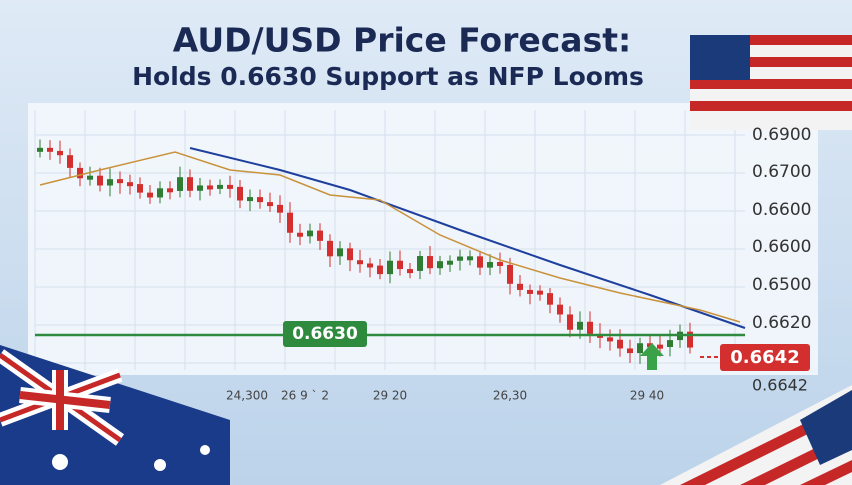 This screenshot has width=852, height=485. Describe the element at coordinates (390, 396) in the screenshot. I see `x-label: 29 20` at that location.